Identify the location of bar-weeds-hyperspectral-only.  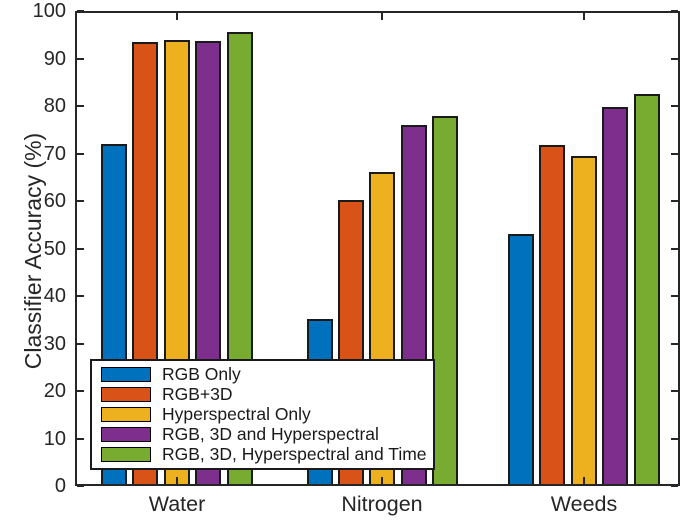
(583, 320).